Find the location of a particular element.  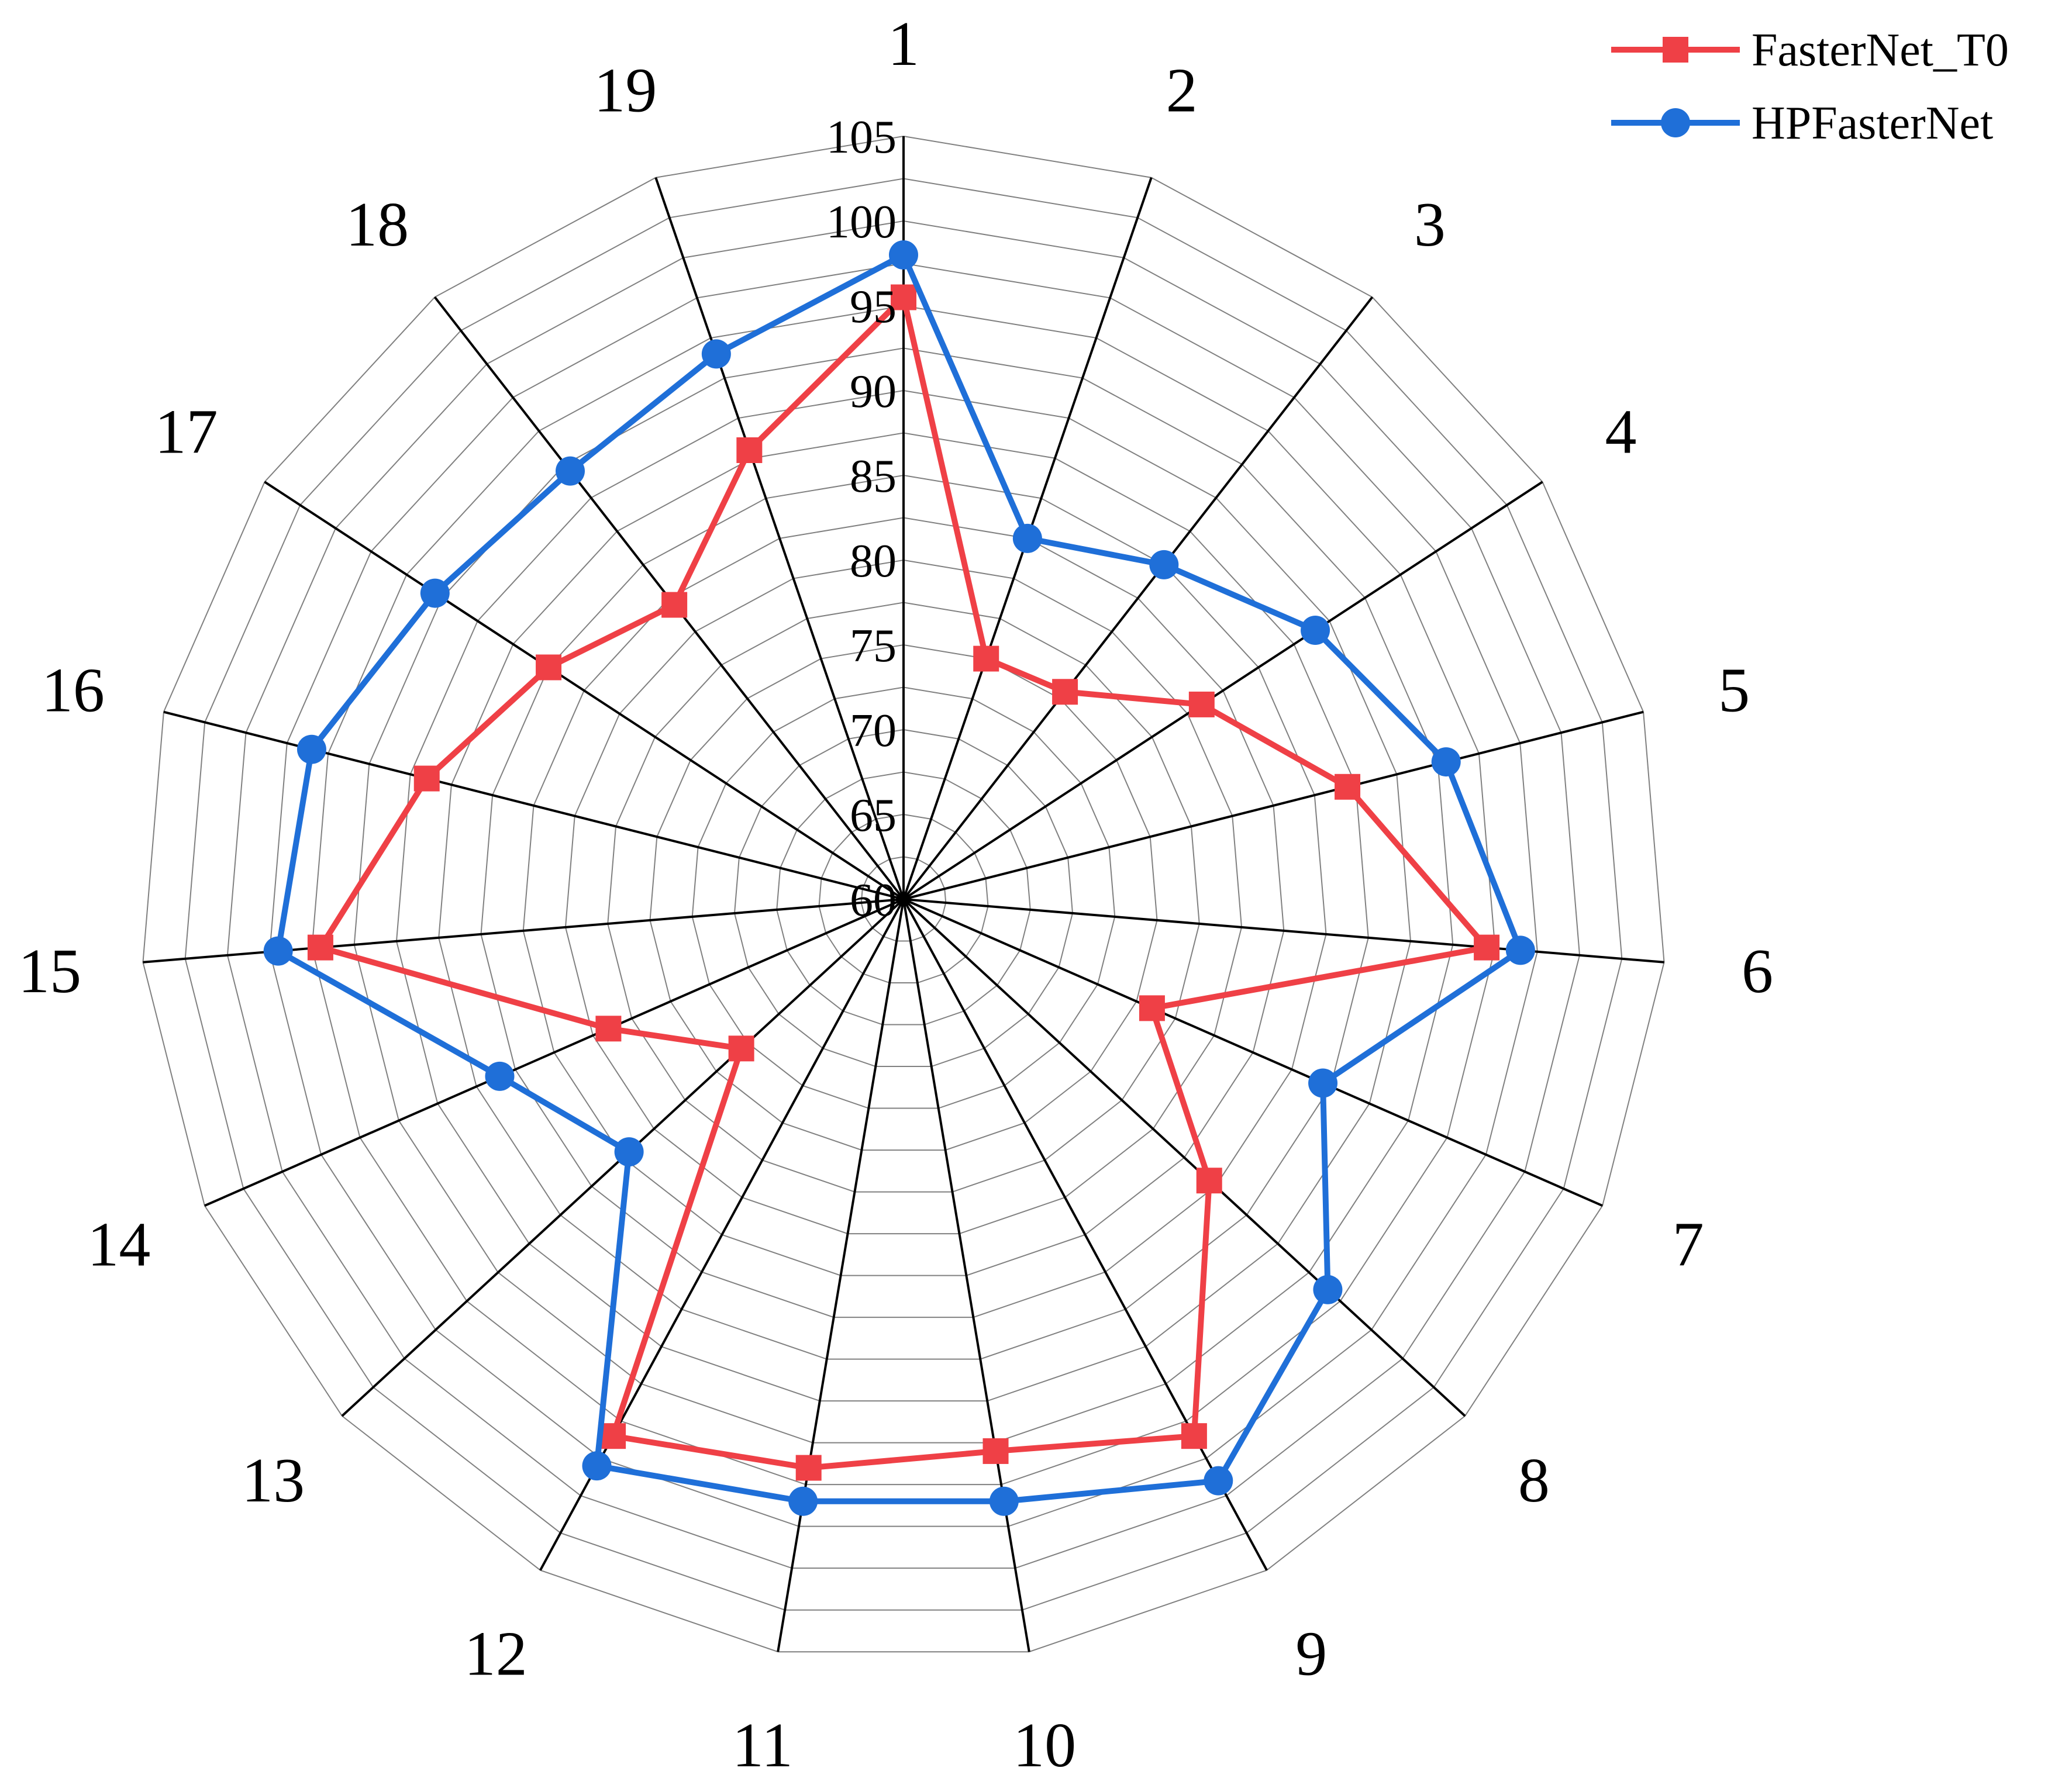

radial-tick-label: 60 is located at coordinates (873, 900).